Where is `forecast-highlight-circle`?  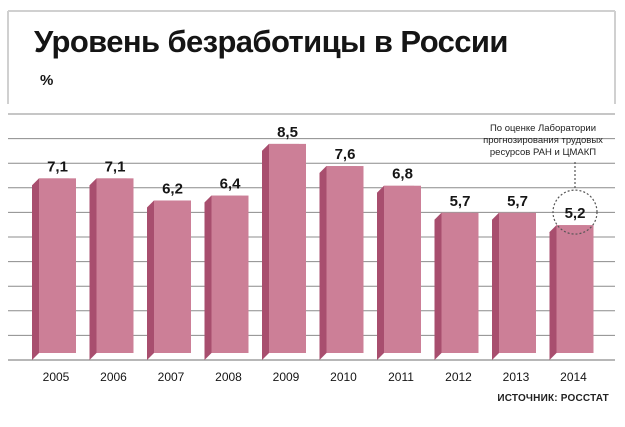 forecast-highlight-circle is located at coordinates (575, 212).